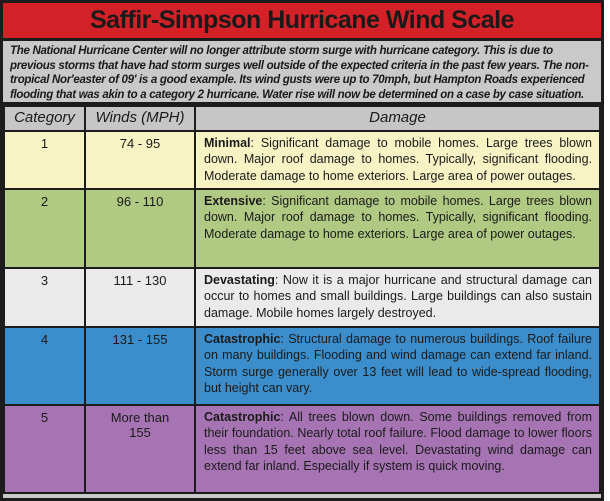  What do you see at coordinates (44, 366) in the screenshot?
I see `category-cell: 4` at bounding box center [44, 366].